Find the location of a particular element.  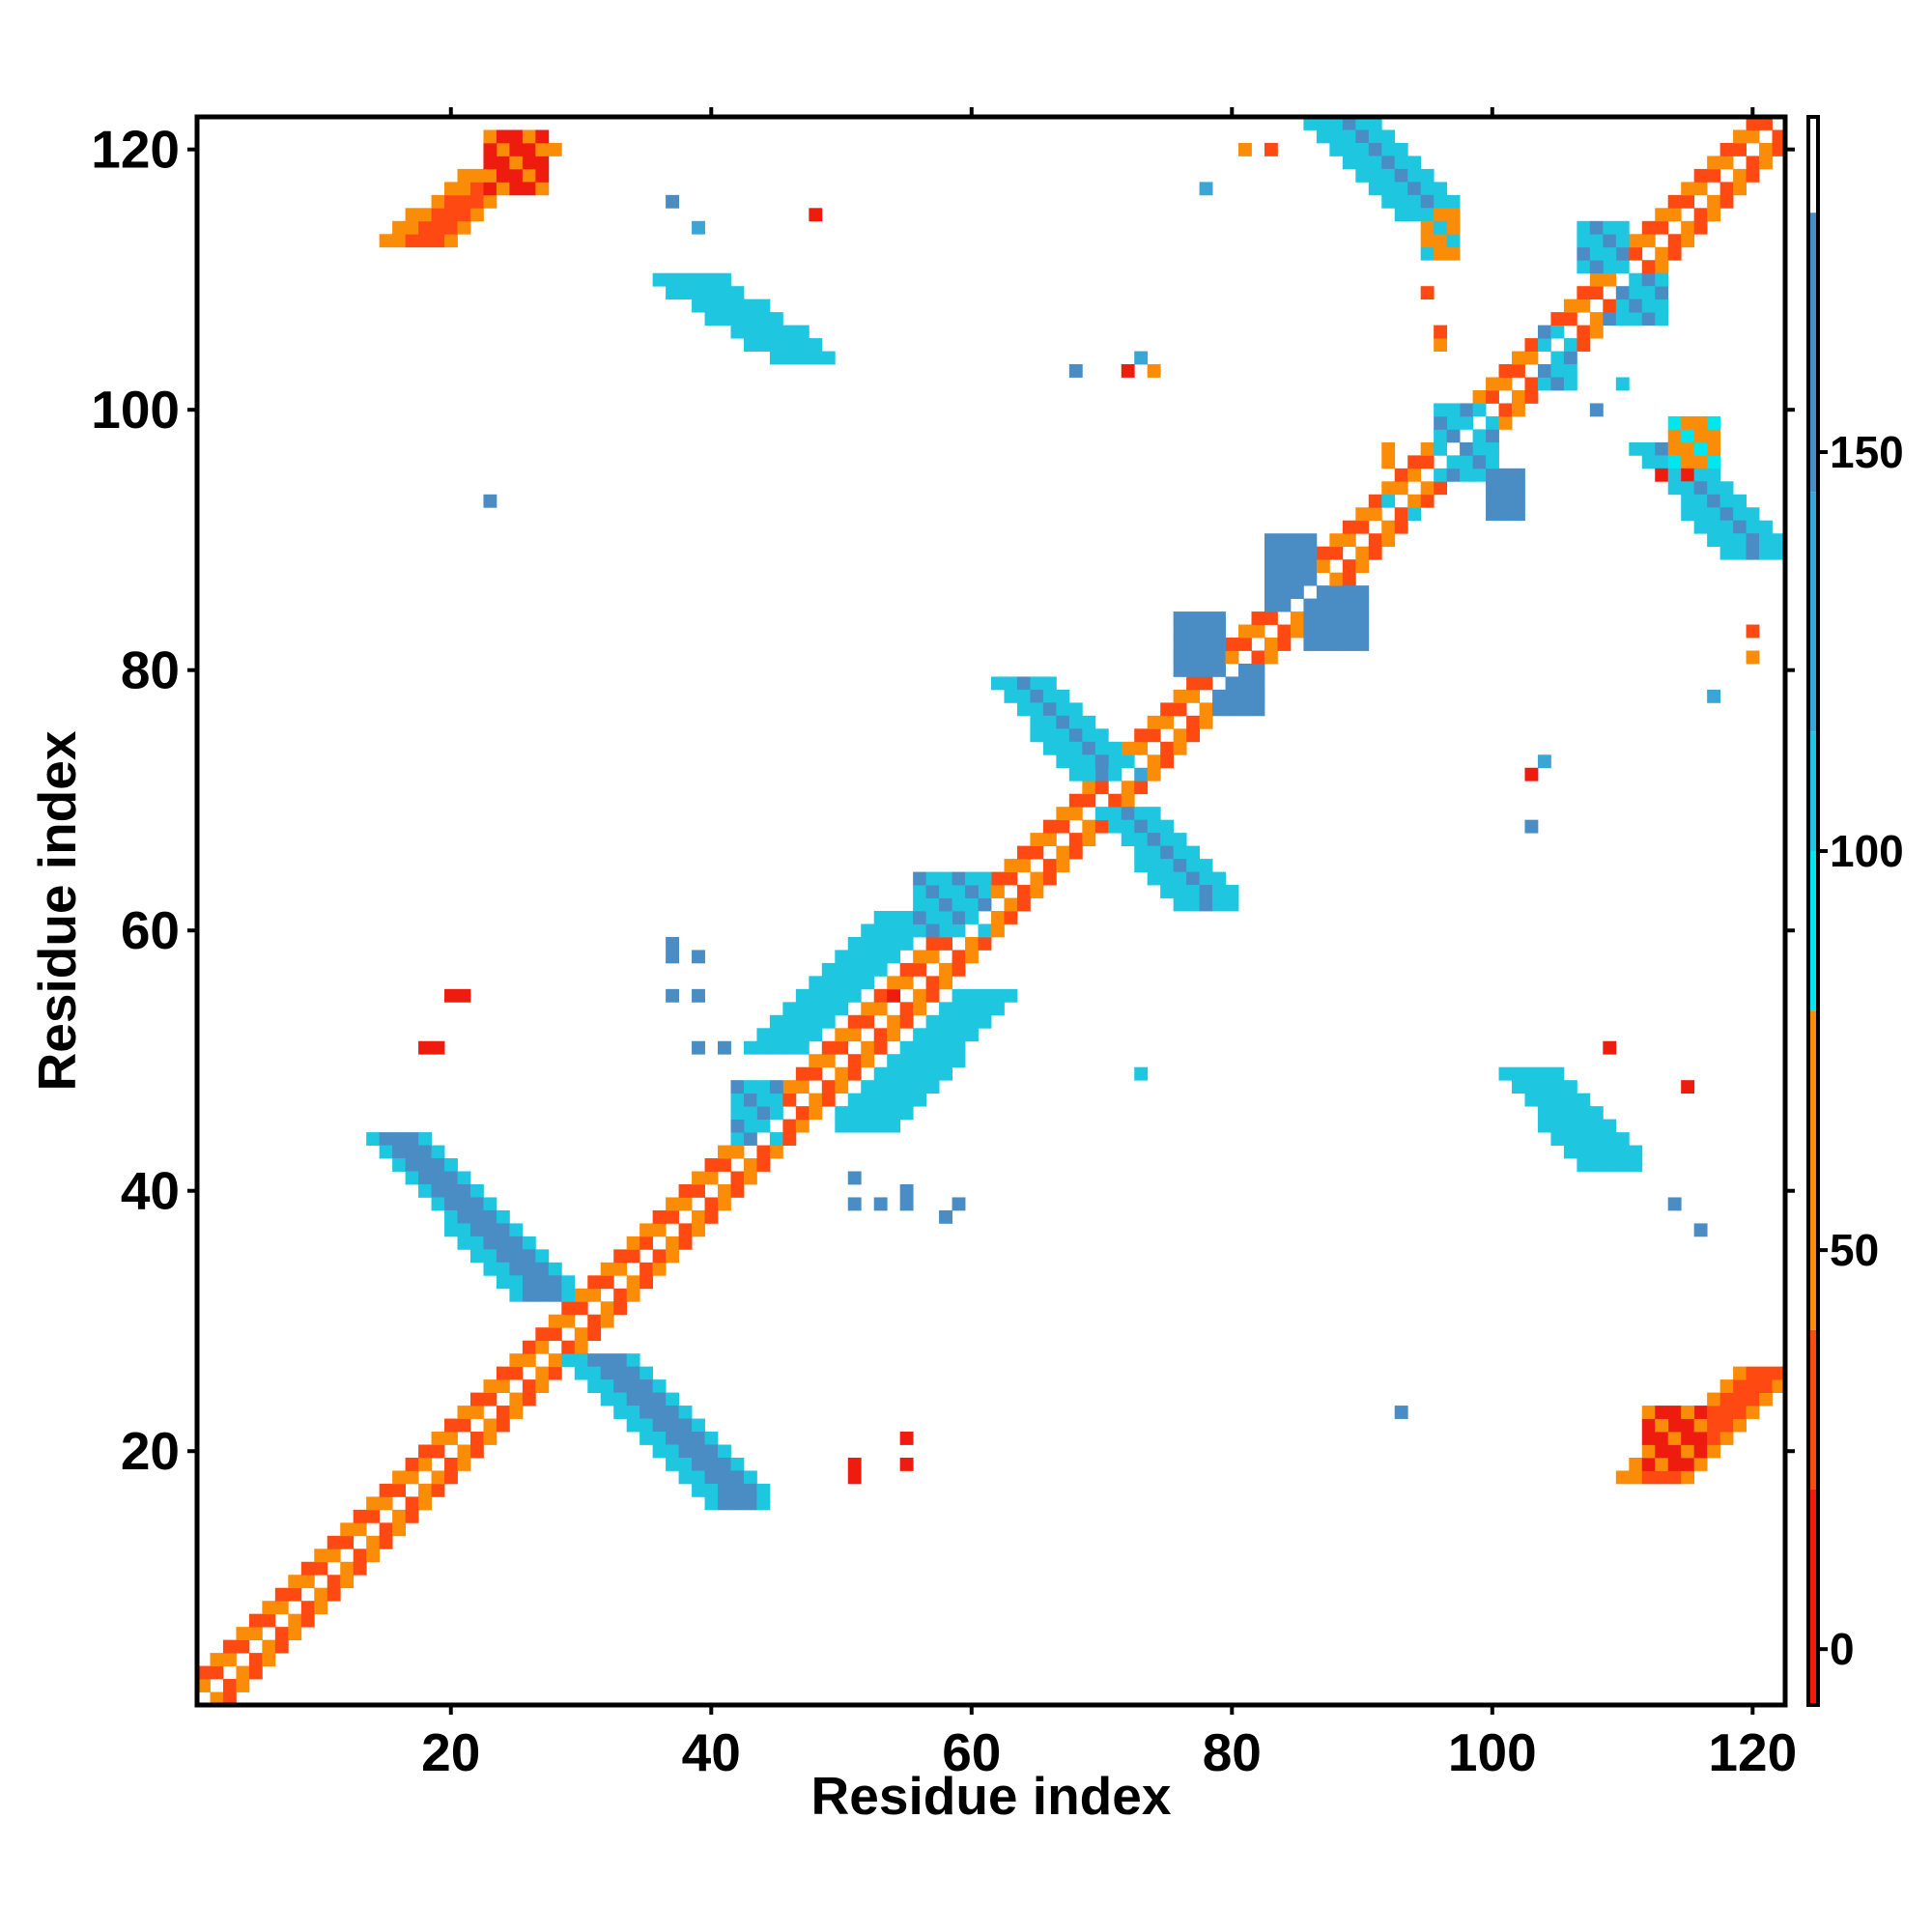

colorbar-tick-label: 100 is located at coordinates (1867, 851).